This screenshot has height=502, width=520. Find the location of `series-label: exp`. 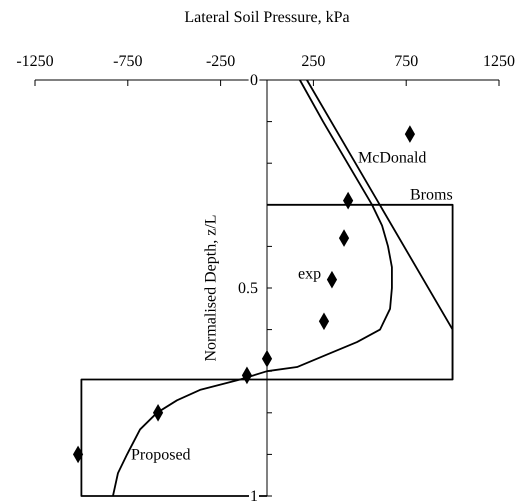

series-label: exp is located at coordinates (310, 274).